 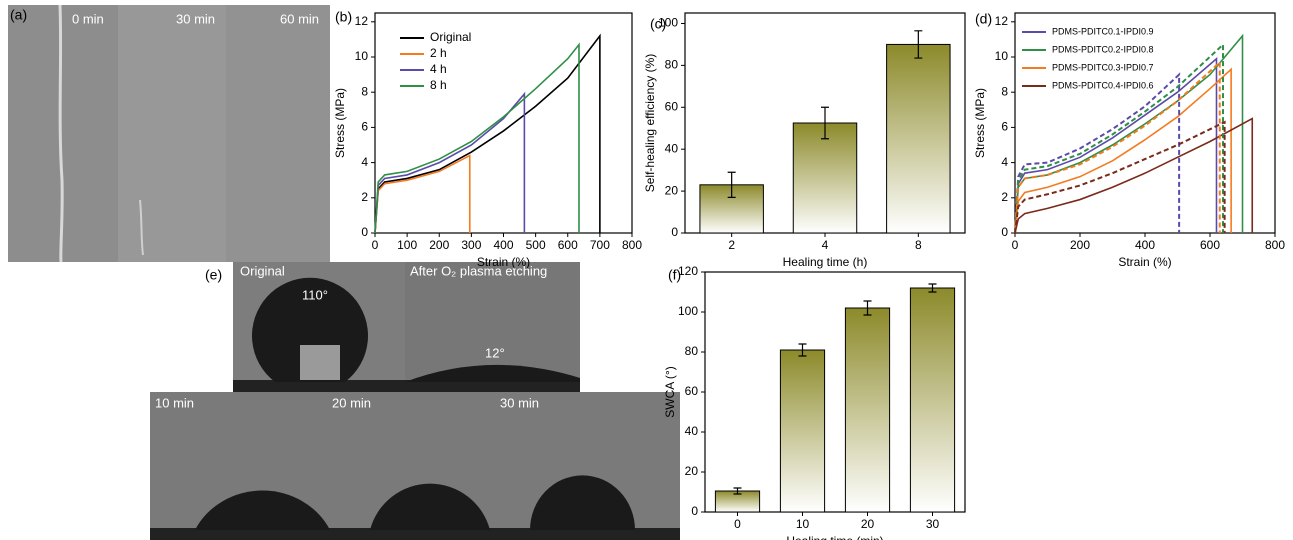 I want to click on x-axis-label: Healing time (h), so click(x=825, y=262).